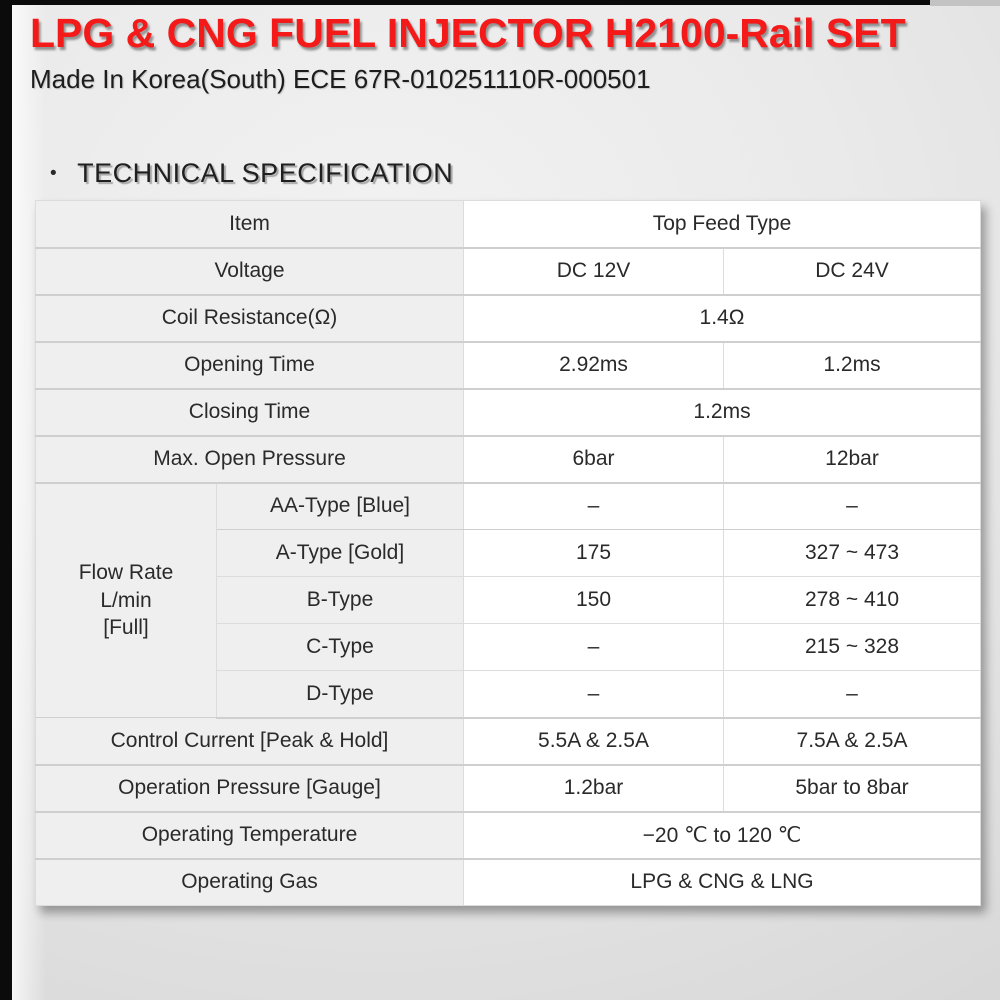  What do you see at coordinates (722, 318) in the screenshot?
I see `coil-resistance-value-cell: 1.4Ω` at bounding box center [722, 318].